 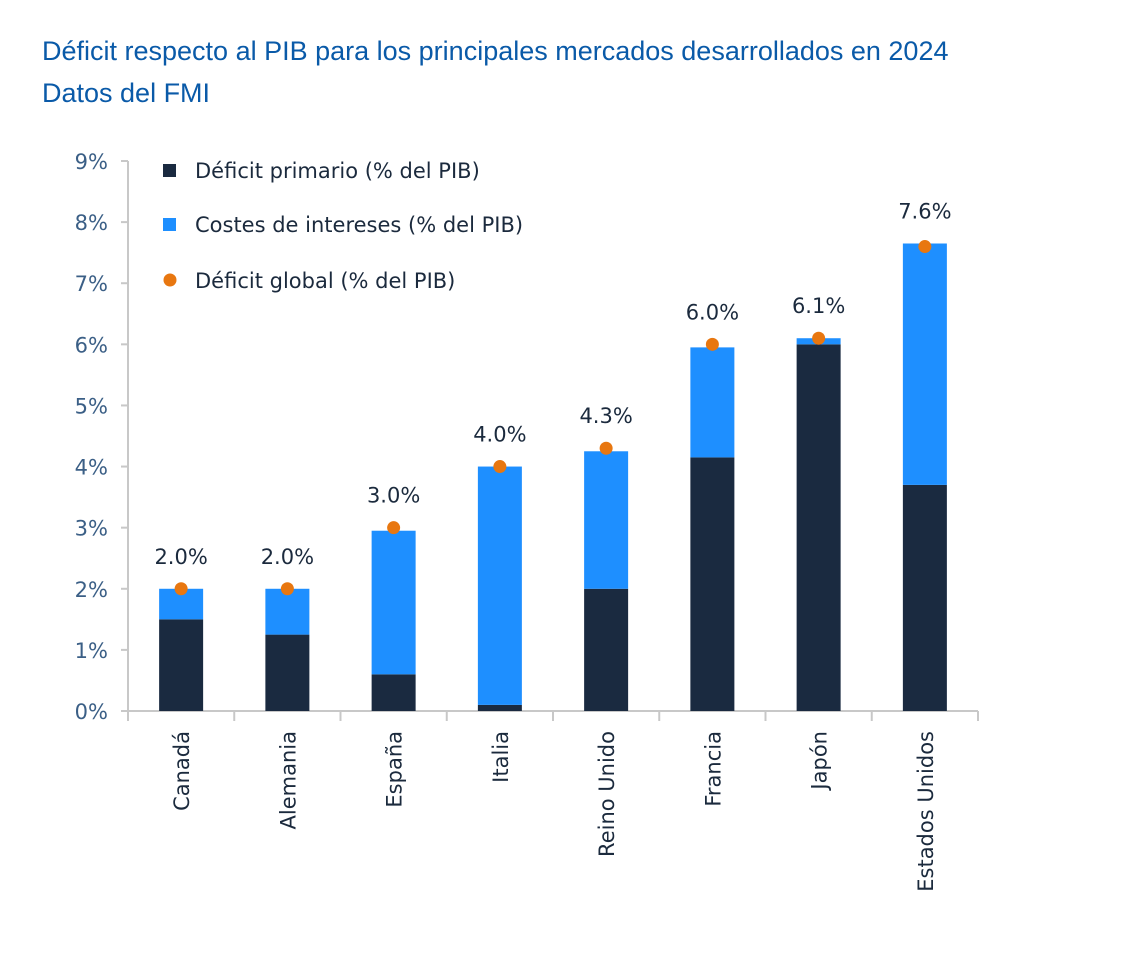 I want to click on legend-marker-global, so click(x=170, y=280).